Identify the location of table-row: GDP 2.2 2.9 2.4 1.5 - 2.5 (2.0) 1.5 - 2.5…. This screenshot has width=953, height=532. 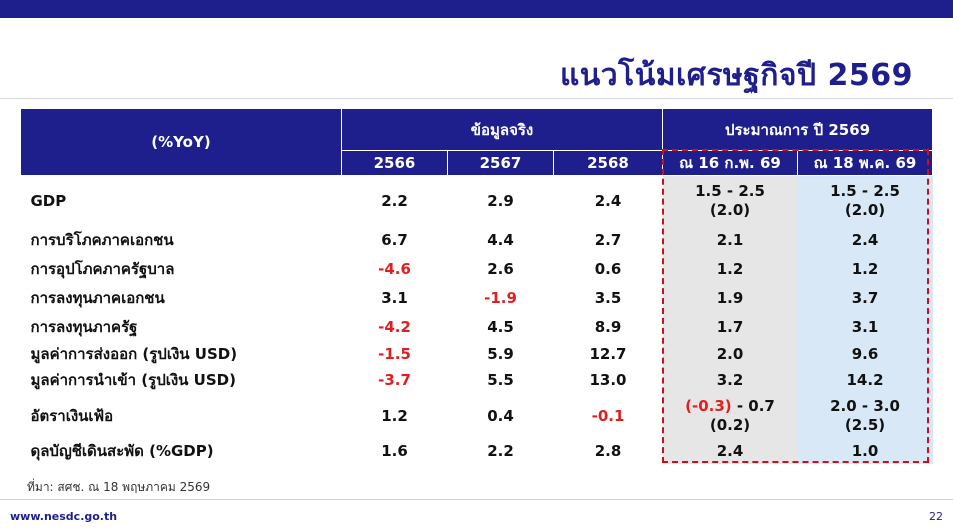
(477, 200).